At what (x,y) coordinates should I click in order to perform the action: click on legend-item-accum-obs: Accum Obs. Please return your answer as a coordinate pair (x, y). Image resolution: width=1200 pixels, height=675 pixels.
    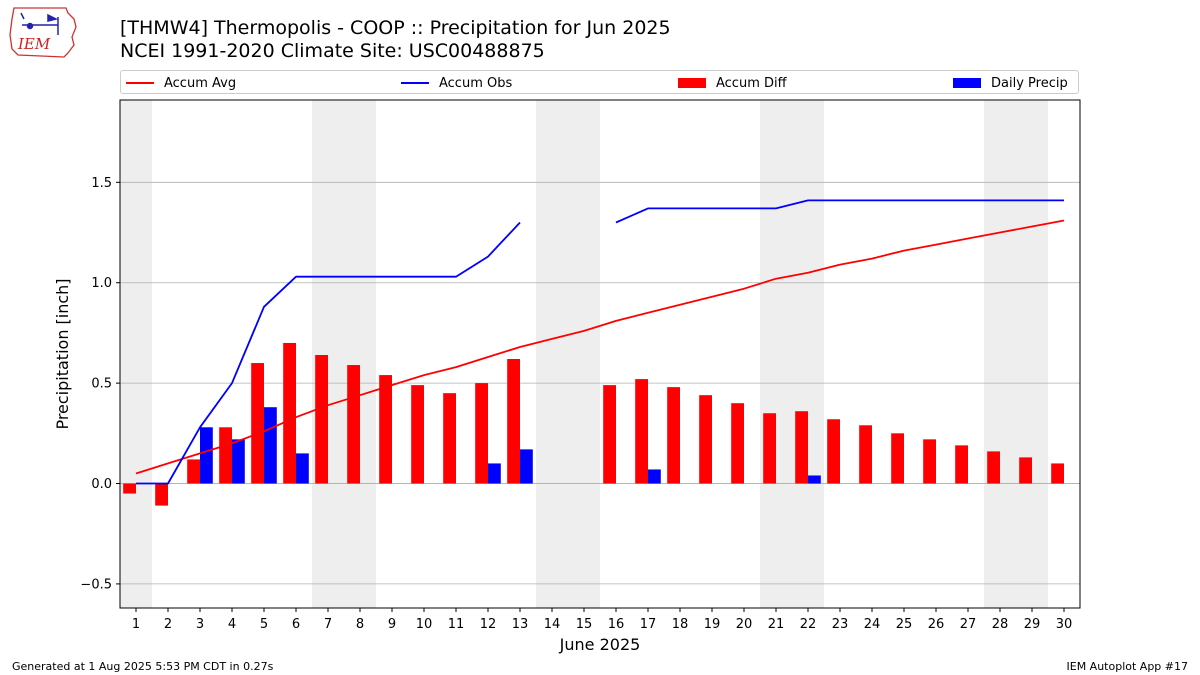
    Looking at the image, I should click on (456, 83).